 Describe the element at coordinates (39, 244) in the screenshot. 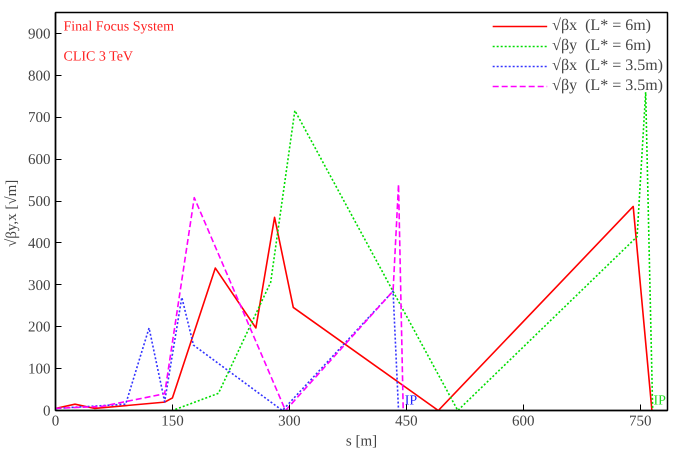

I see `y-tick-label: 400` at that location.